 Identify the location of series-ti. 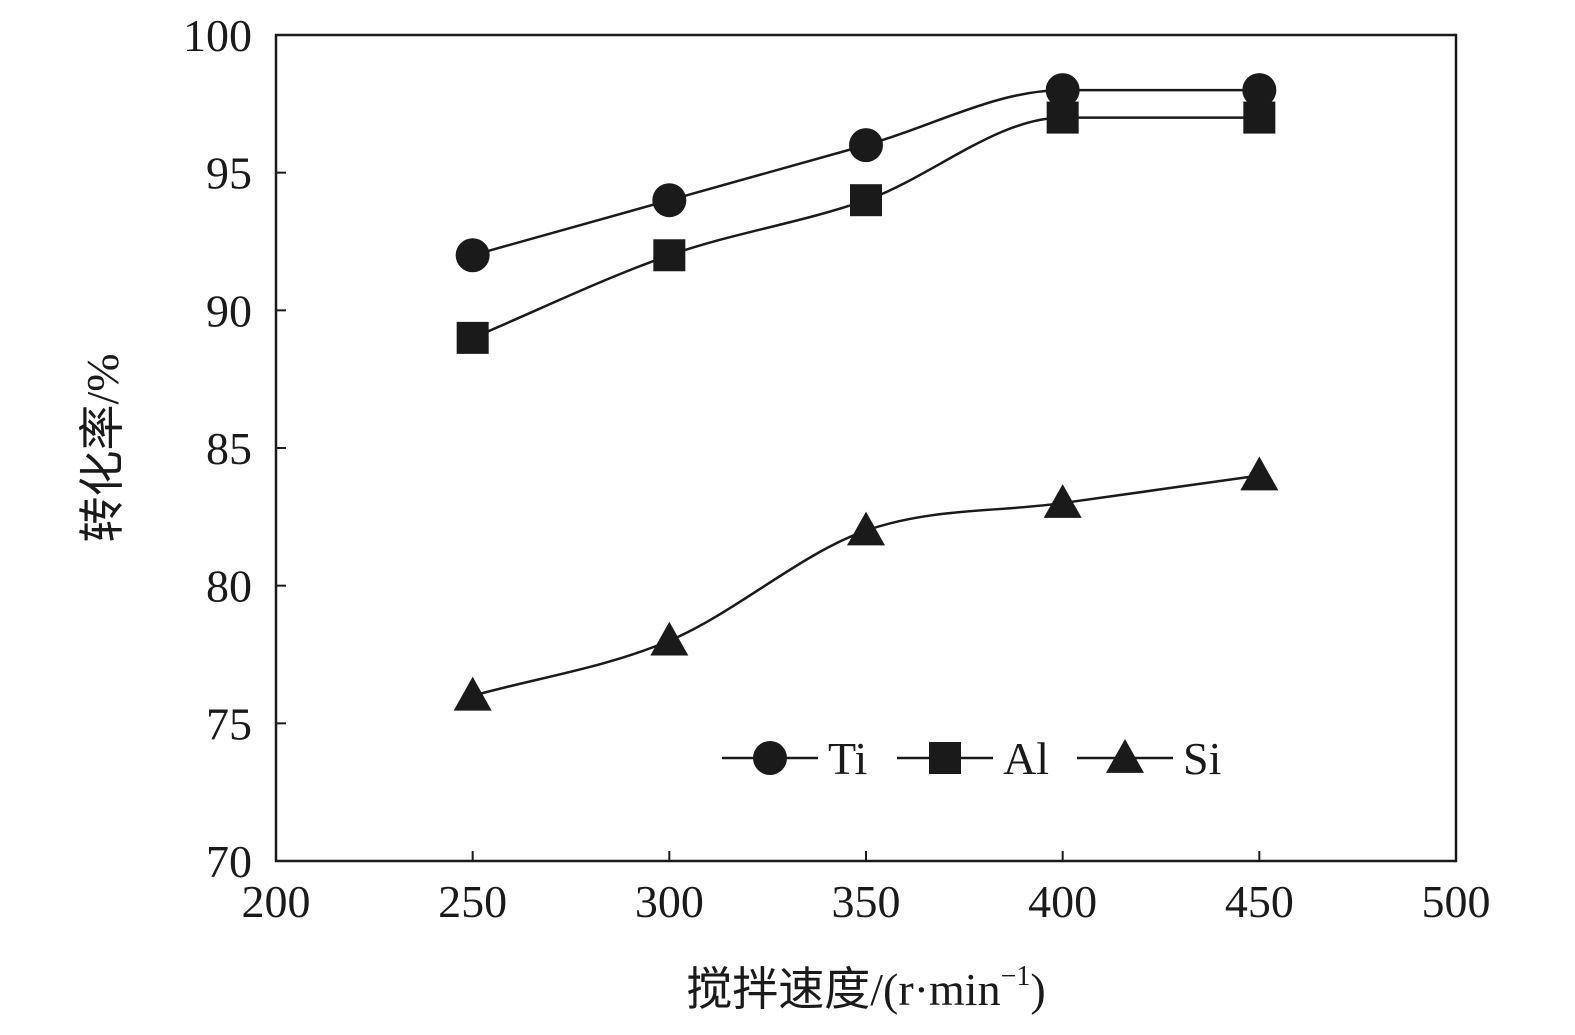
(866, 173).